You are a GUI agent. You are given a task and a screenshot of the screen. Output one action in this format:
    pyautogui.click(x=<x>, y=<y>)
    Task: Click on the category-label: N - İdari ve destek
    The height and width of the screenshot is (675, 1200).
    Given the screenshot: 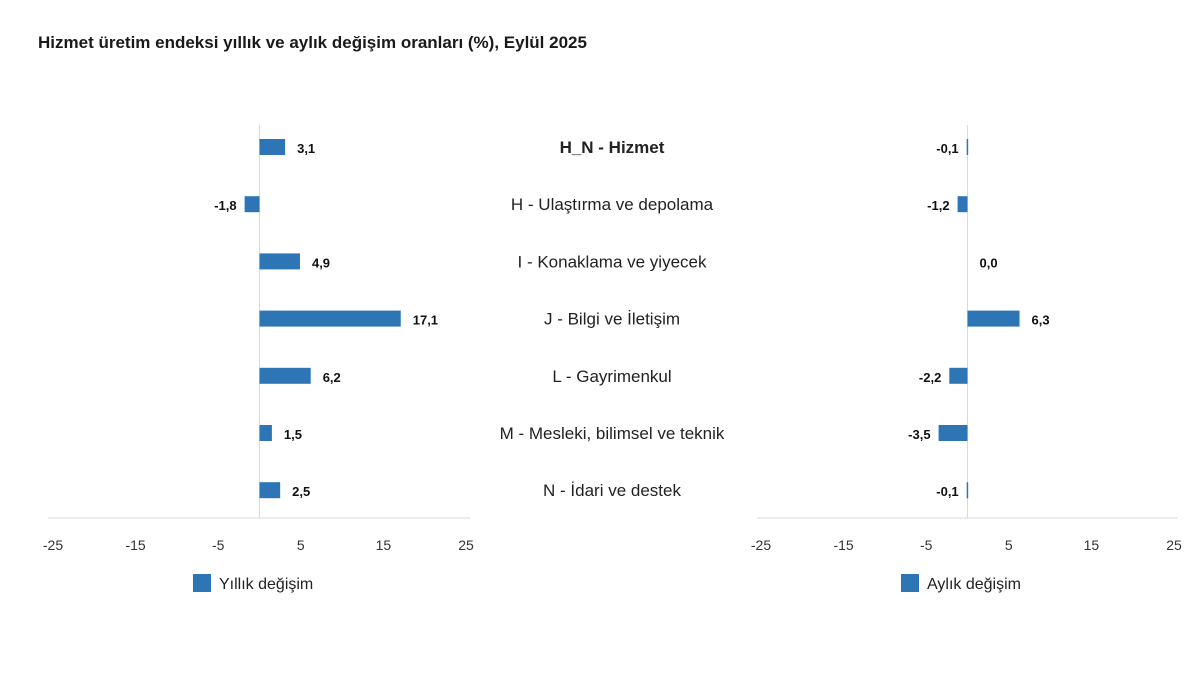 What is the action you would take?
    pyautogui.click(x=612, y=490)
    